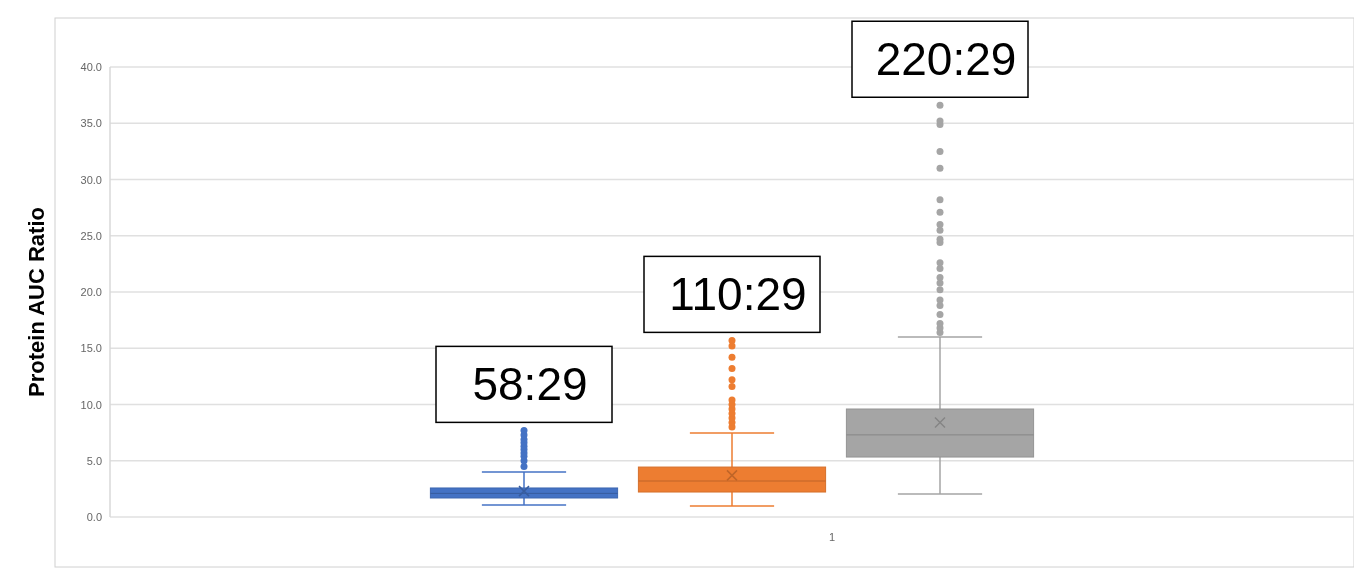 The image size is (1354, 569). Describe the element at coordinates (36, 302) in the screenshot. I see `y-axis-title: Protein AUC Ratio` at that location.